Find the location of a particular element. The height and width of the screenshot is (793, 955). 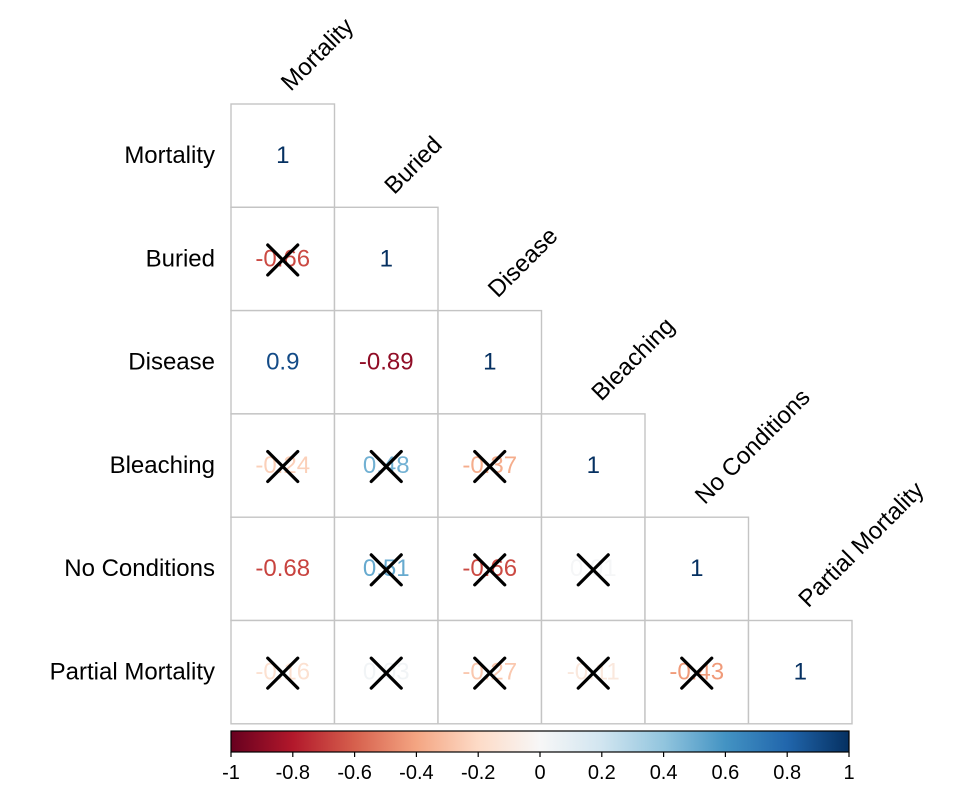

column-label-buried: Buried is located at coordinates (413, 165).